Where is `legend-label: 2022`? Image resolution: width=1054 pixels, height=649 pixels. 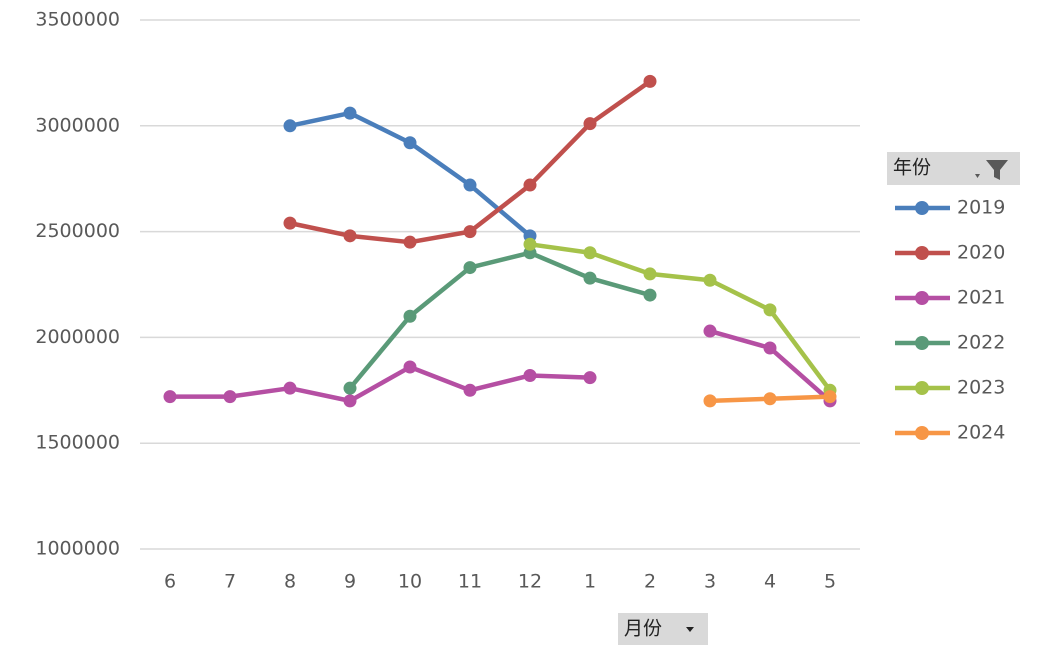 legend-label: 2022 is located at coordinates (981, 343).